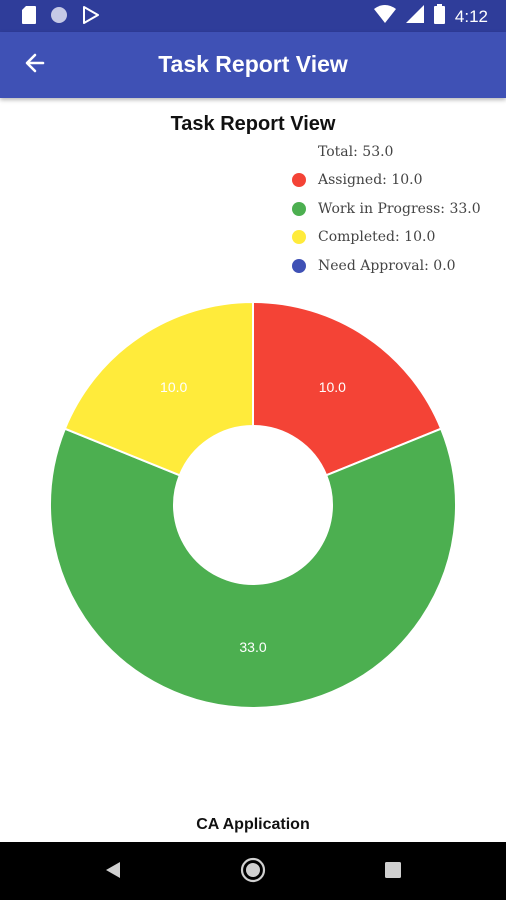 This screenshot has height=900, width=506. Describe the element at coordinates (384, 16) in the screenshot. I see `wifi-icon` at that location.